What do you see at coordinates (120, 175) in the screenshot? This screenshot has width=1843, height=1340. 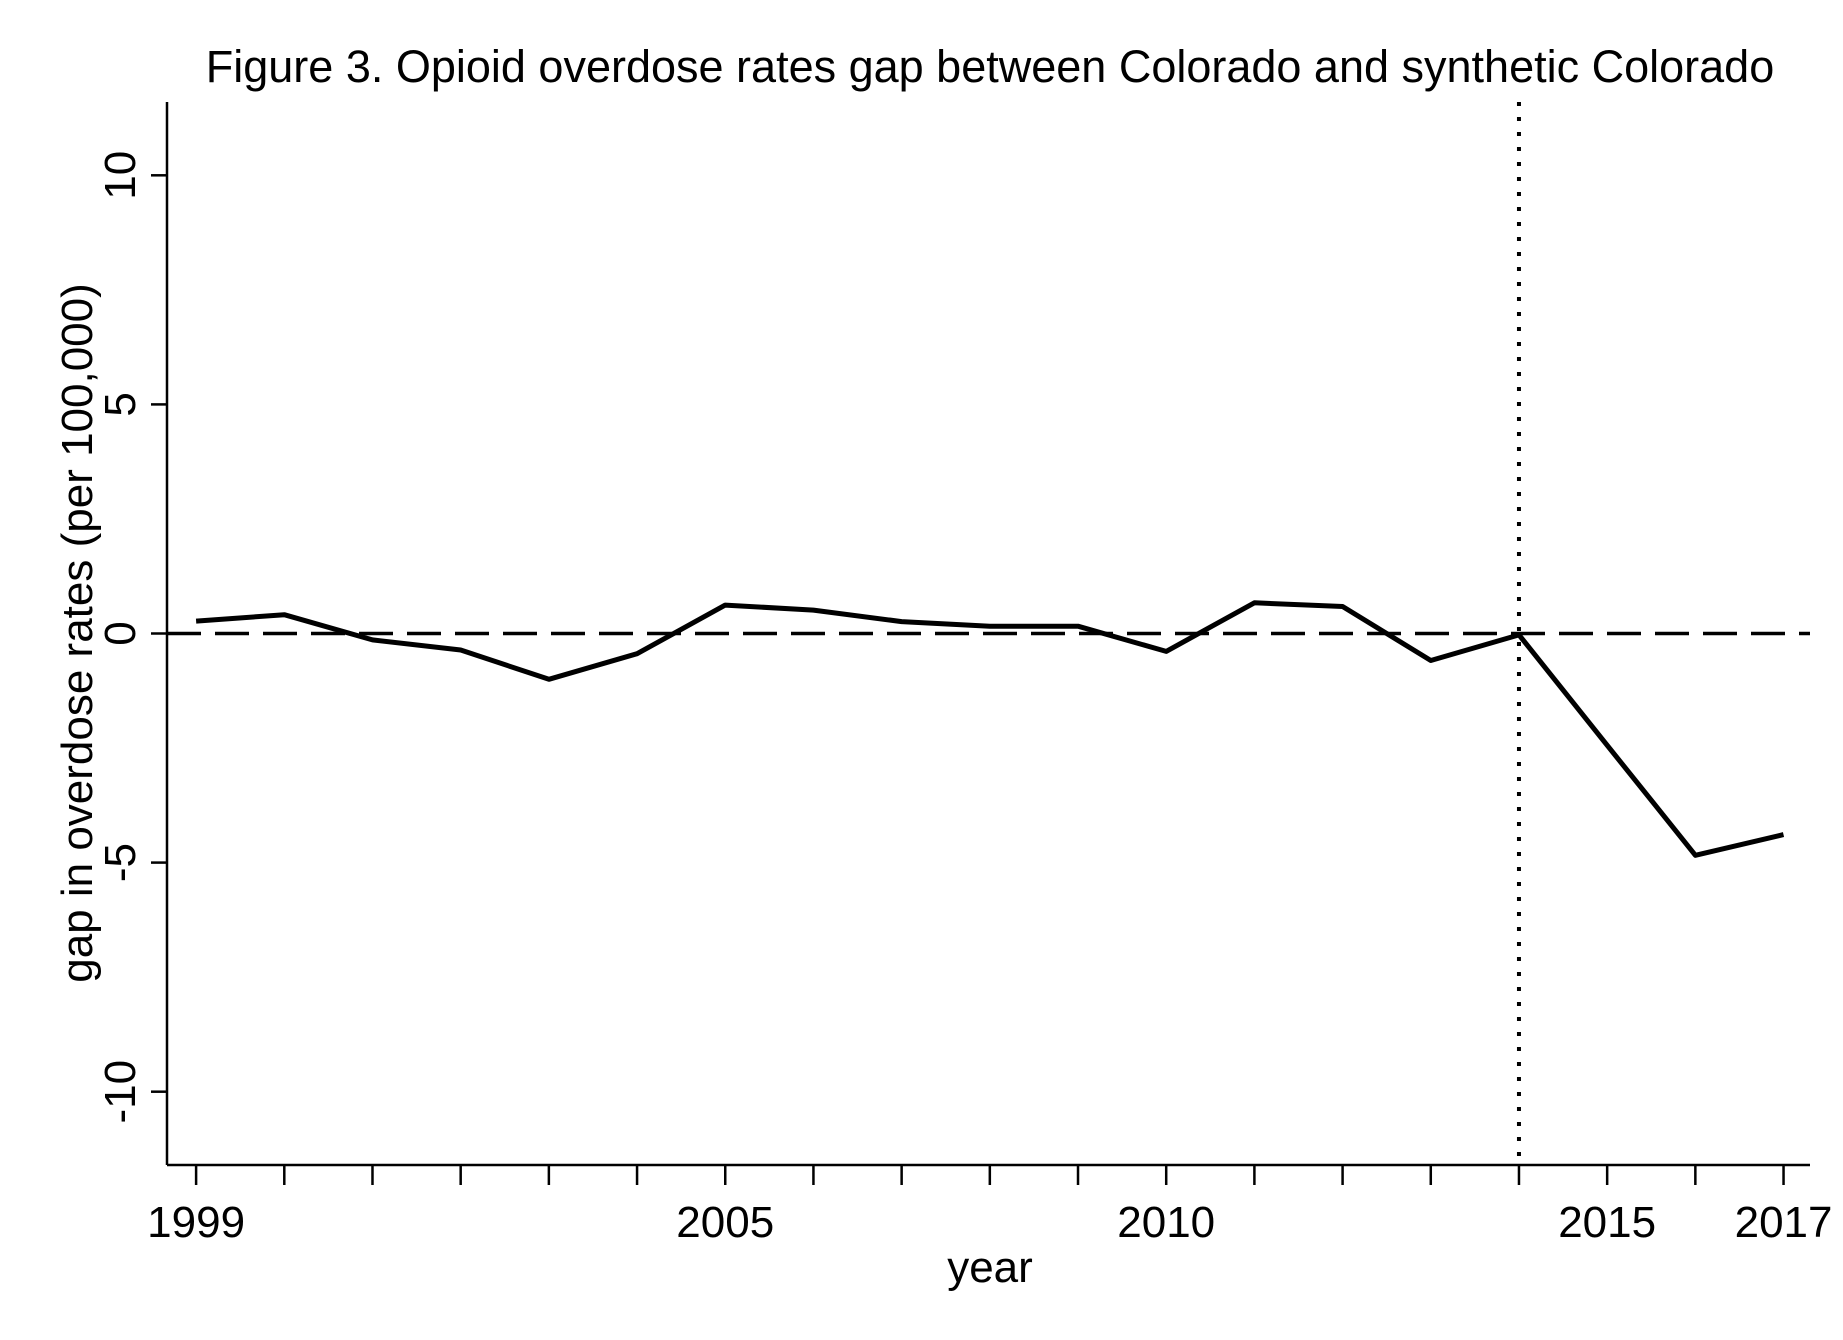 I see `y-tick-label: 10` at bounding box center [120, 175].